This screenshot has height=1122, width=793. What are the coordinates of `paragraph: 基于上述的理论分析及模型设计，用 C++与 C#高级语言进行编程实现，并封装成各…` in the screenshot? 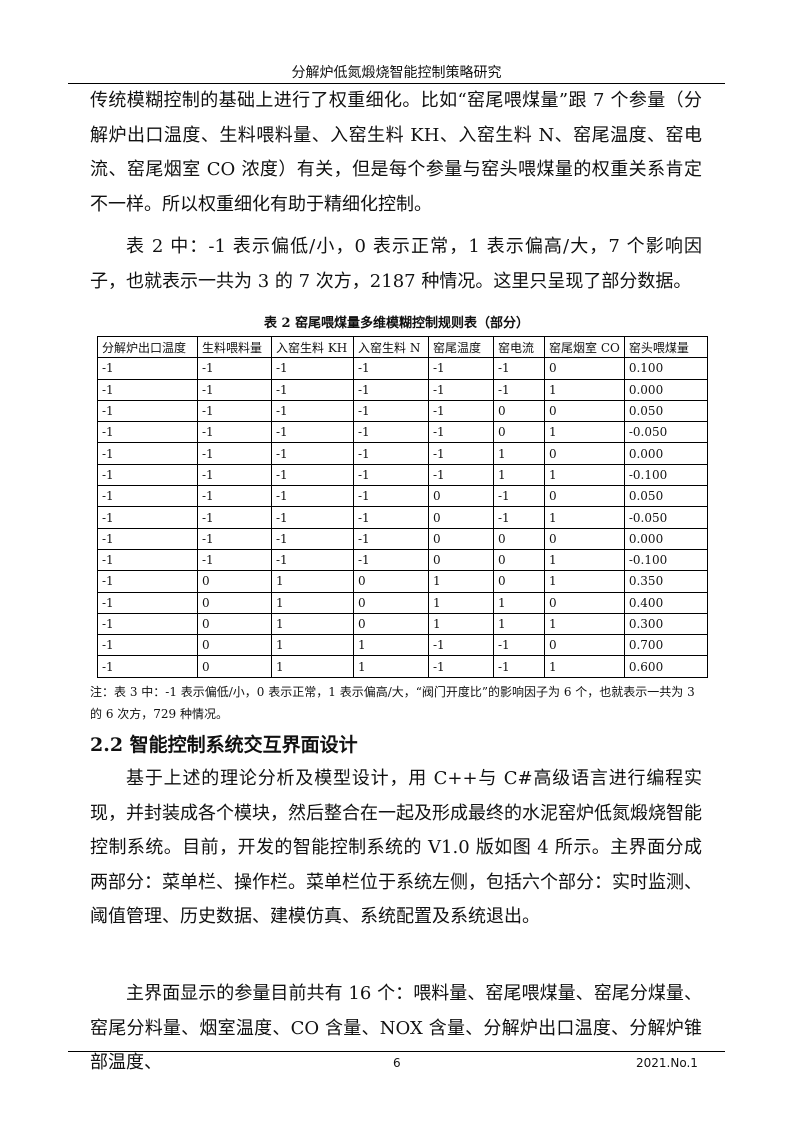 It's located at (396, 847).